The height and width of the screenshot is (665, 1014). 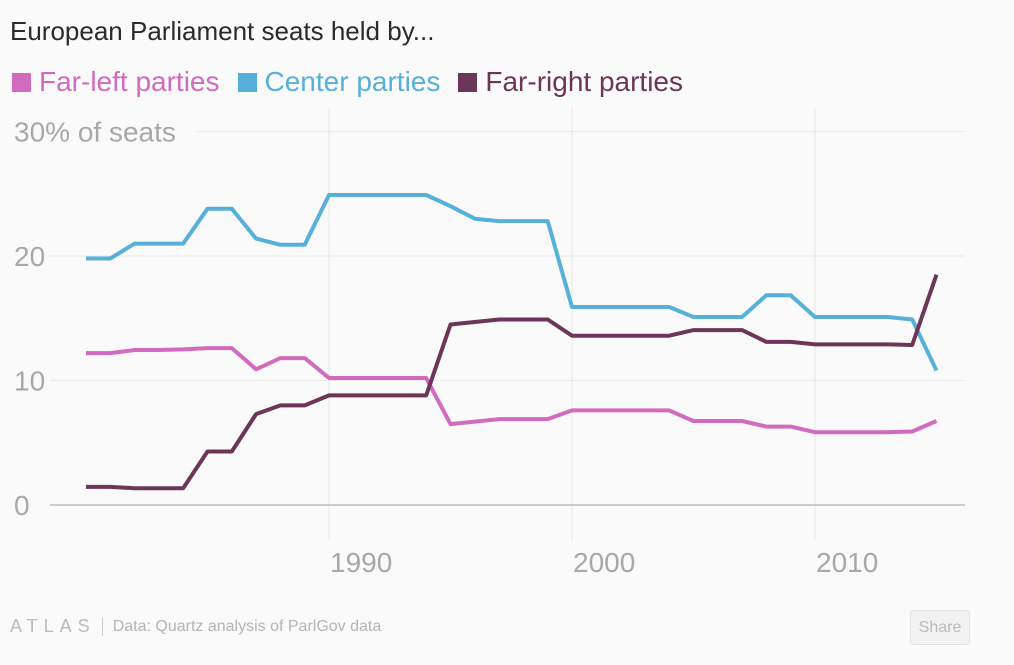 I want to click on legend-swatch-center, so click(x=247, y=82).